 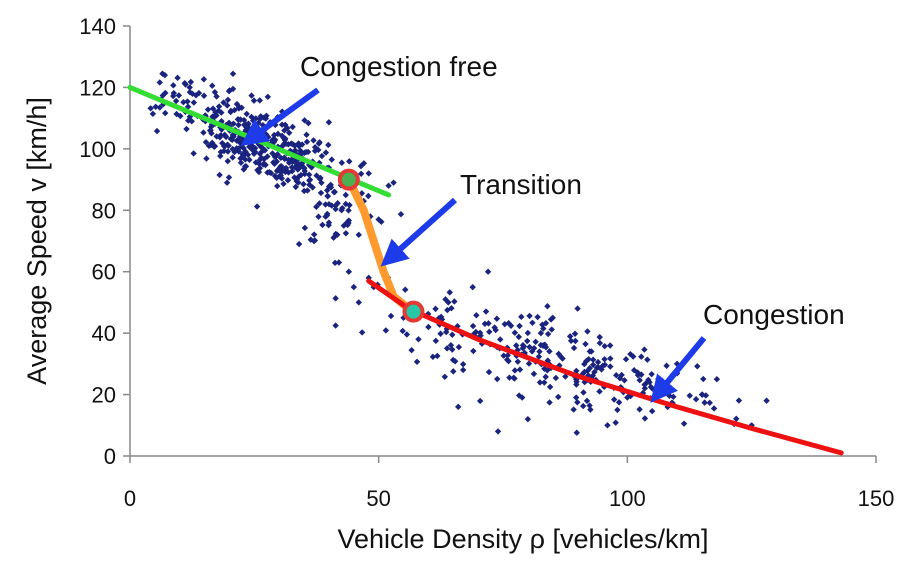 What do you see at coordinates (627, 498) in the screenshot?
I see `x-tick-label-2: 100` at bounding box center [627, 498].